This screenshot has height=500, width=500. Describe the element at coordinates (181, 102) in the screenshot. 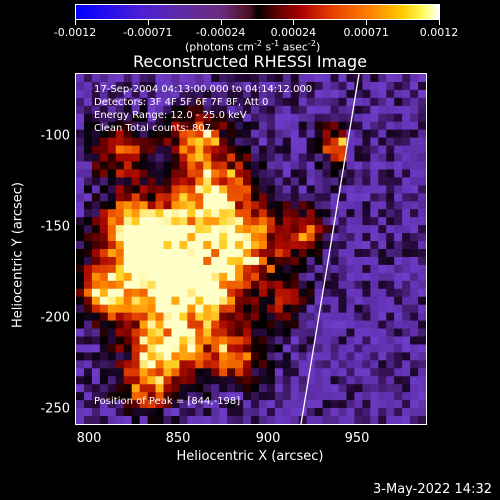

I see `info-detectors: Detectors: 3F 4F 5F 6F 7F 8F, Att 0` at that location.